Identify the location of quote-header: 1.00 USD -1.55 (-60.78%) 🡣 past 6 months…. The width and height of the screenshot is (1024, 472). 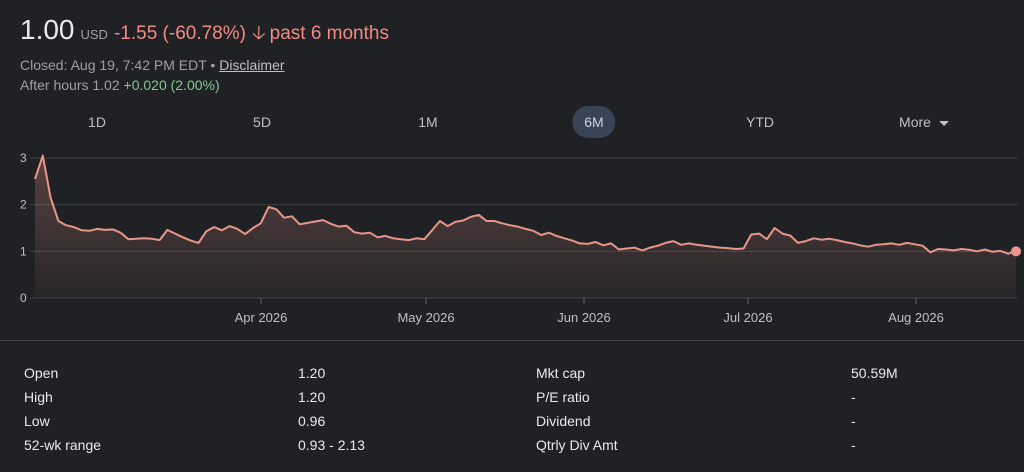
(204, 53).